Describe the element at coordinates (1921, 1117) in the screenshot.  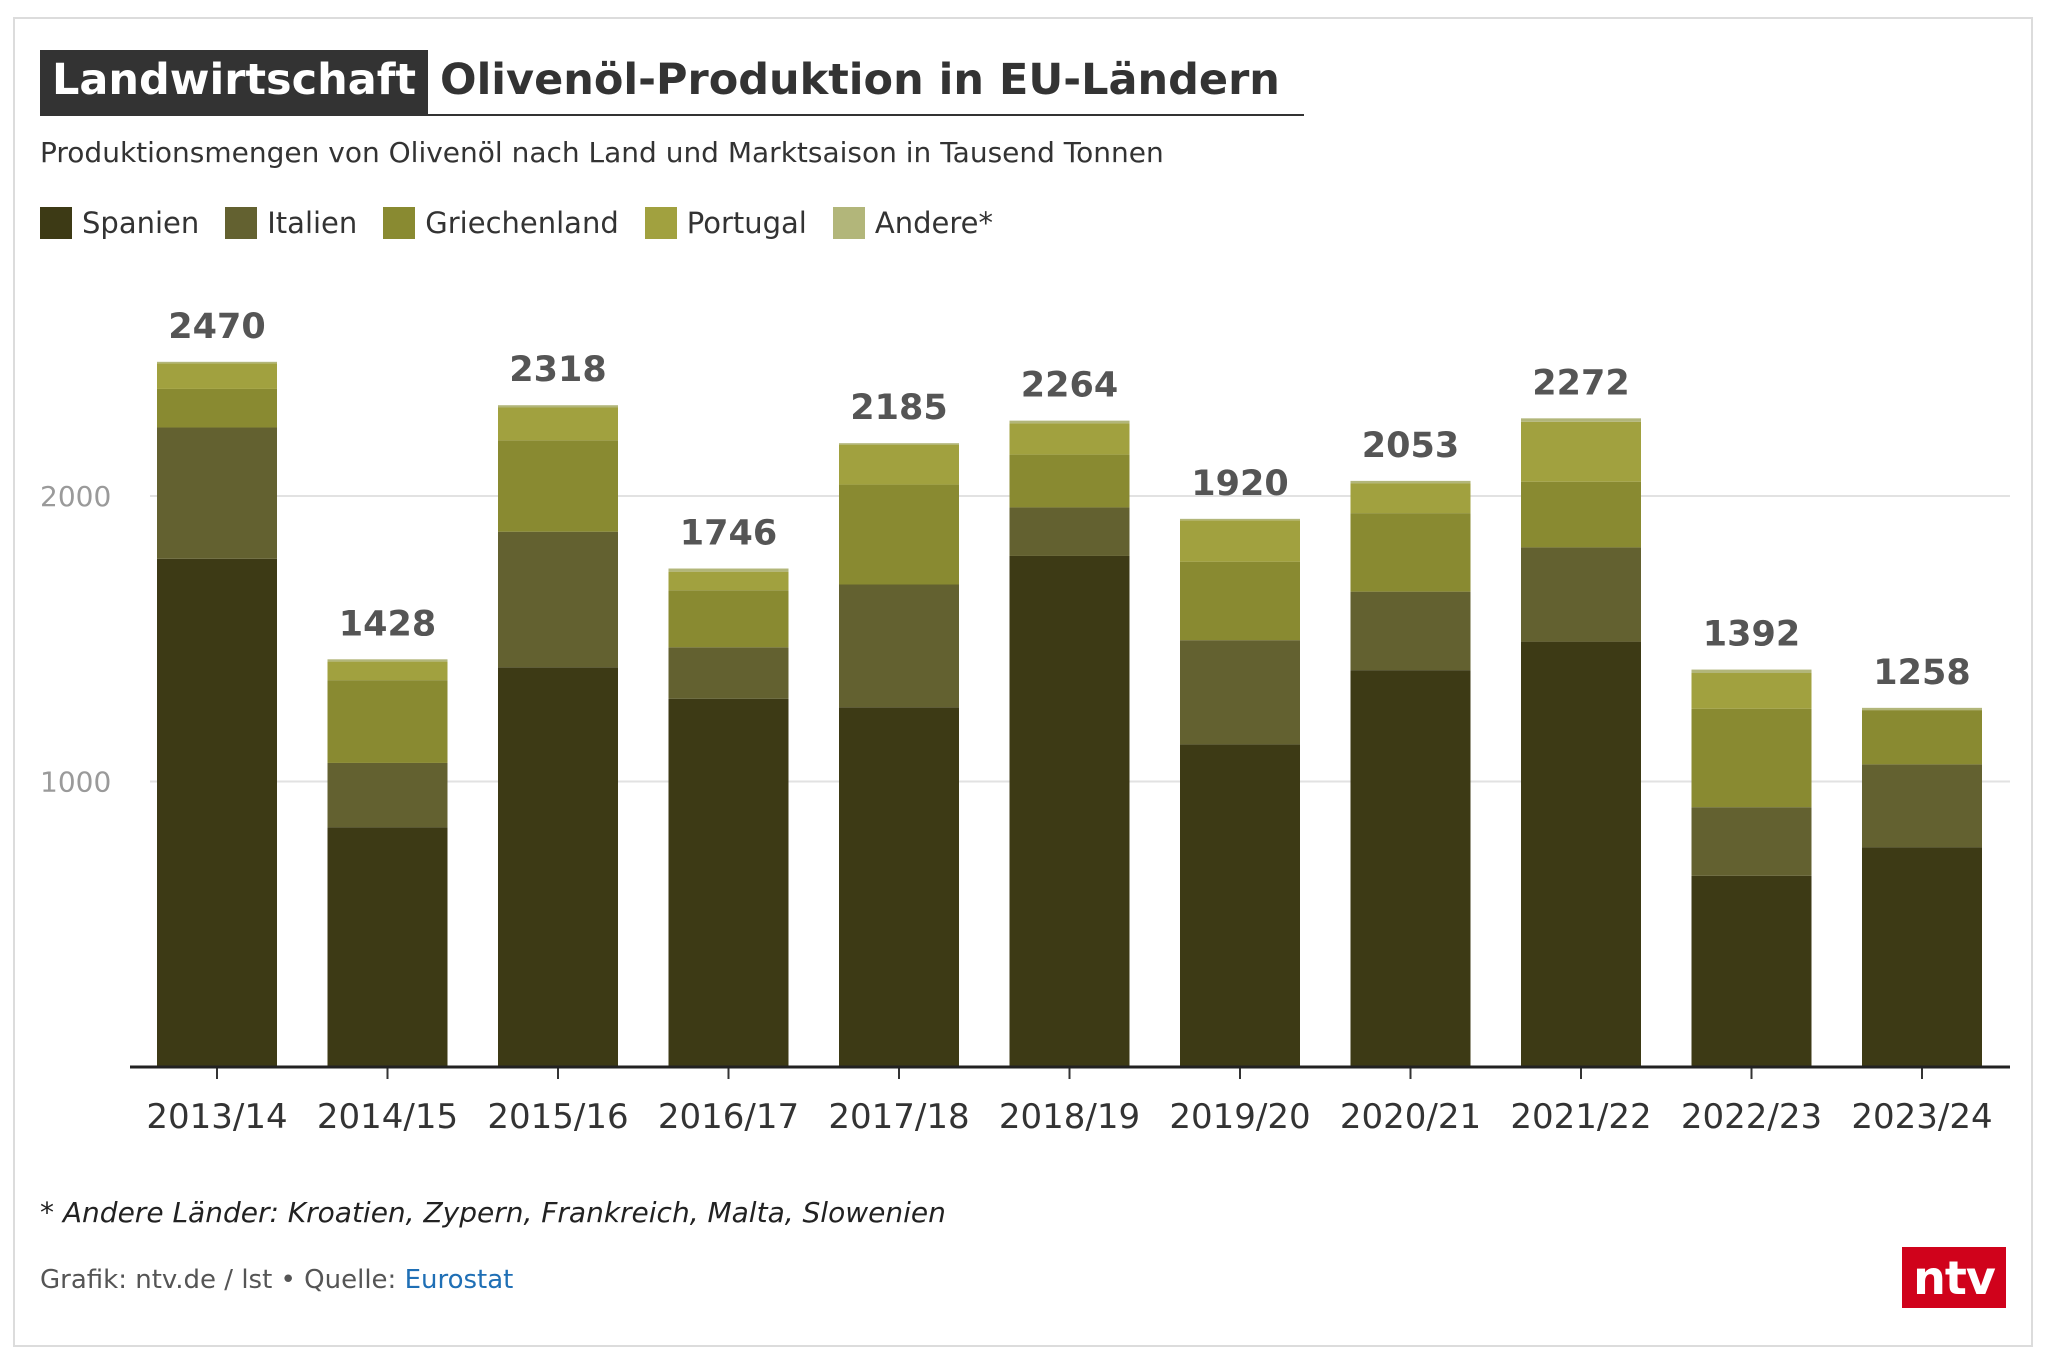
I see `x-tick-label: 2023/24` at that location.